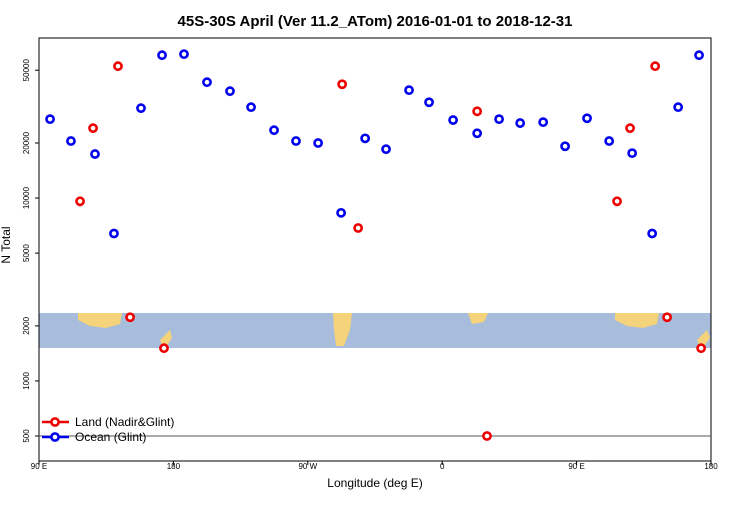 The image size is (750, 505). What do you see at coordinates (26, 70) in the screenshot?
I see `y-tick-label: 50000` at bounding box center [26, 70].